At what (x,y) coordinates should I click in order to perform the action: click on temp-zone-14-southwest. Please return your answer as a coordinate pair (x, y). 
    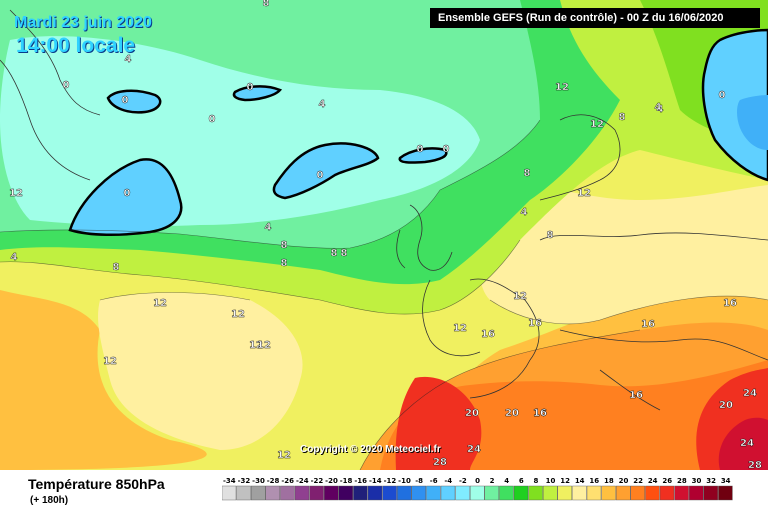
    Looking at the image, I should click on (200, 371).